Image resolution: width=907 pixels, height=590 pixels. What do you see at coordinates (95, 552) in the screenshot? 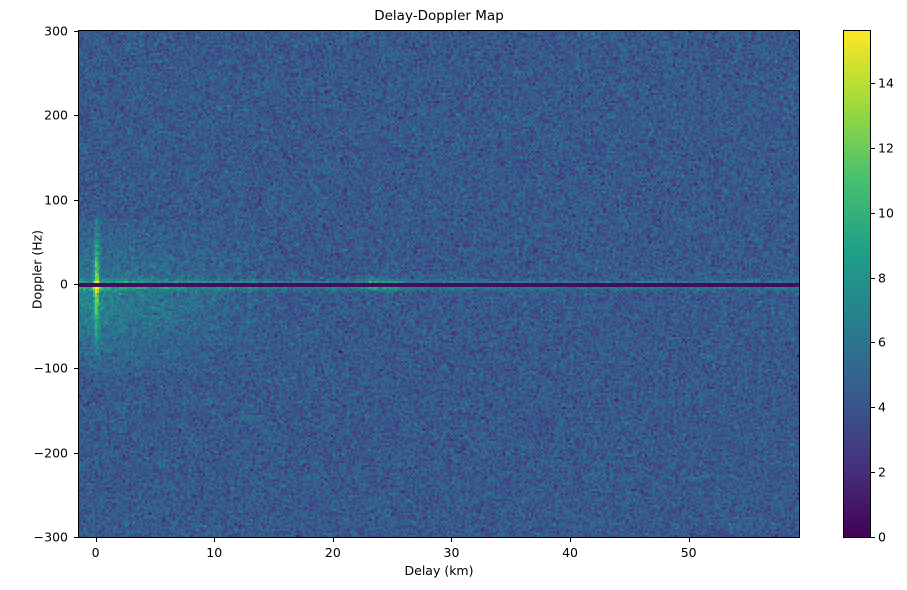
I see `x-tick-label: 0` at bounding box center [95, 552].